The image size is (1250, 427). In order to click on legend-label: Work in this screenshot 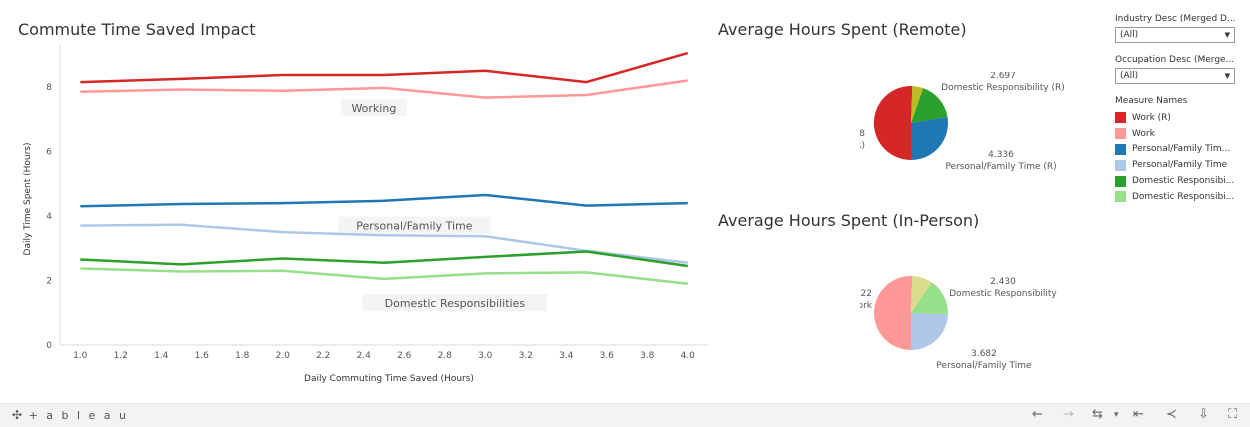, I will do `click(1143, 133)`.